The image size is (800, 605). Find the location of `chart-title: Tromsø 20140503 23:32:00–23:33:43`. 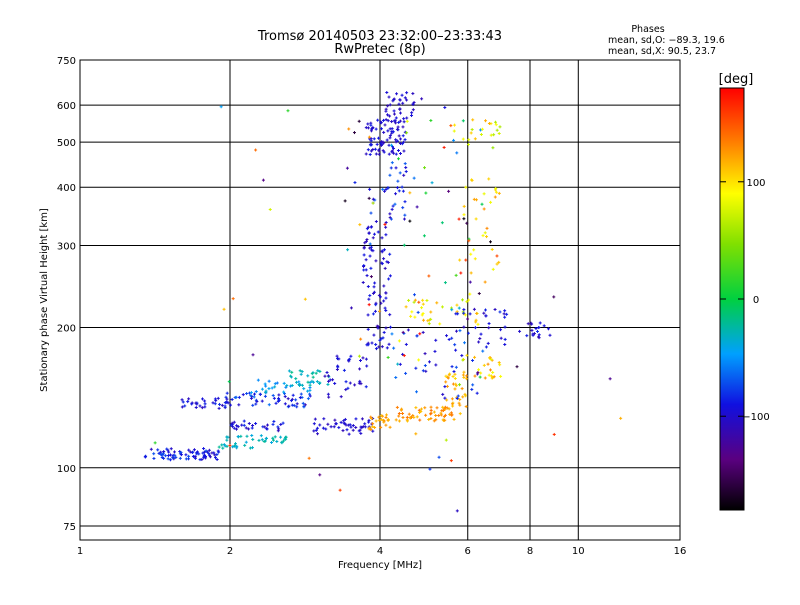

chart-title: Tromsø 20140503 23:32:00–23:33:43 is located at coordinates (379, 36).